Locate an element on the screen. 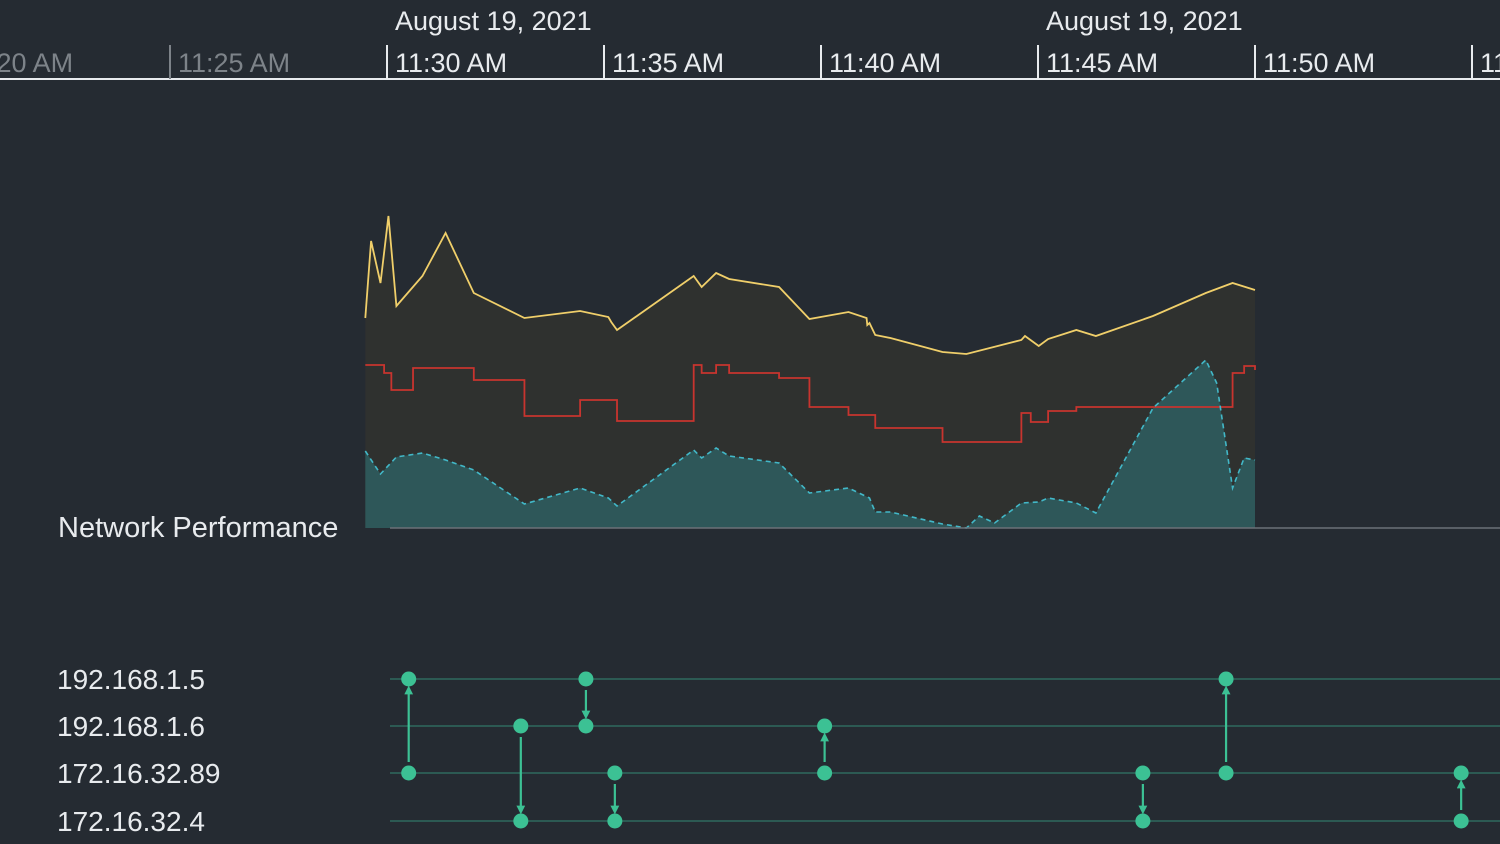  host-label: 192.168.1.5 is located at coordinates (131, 679).